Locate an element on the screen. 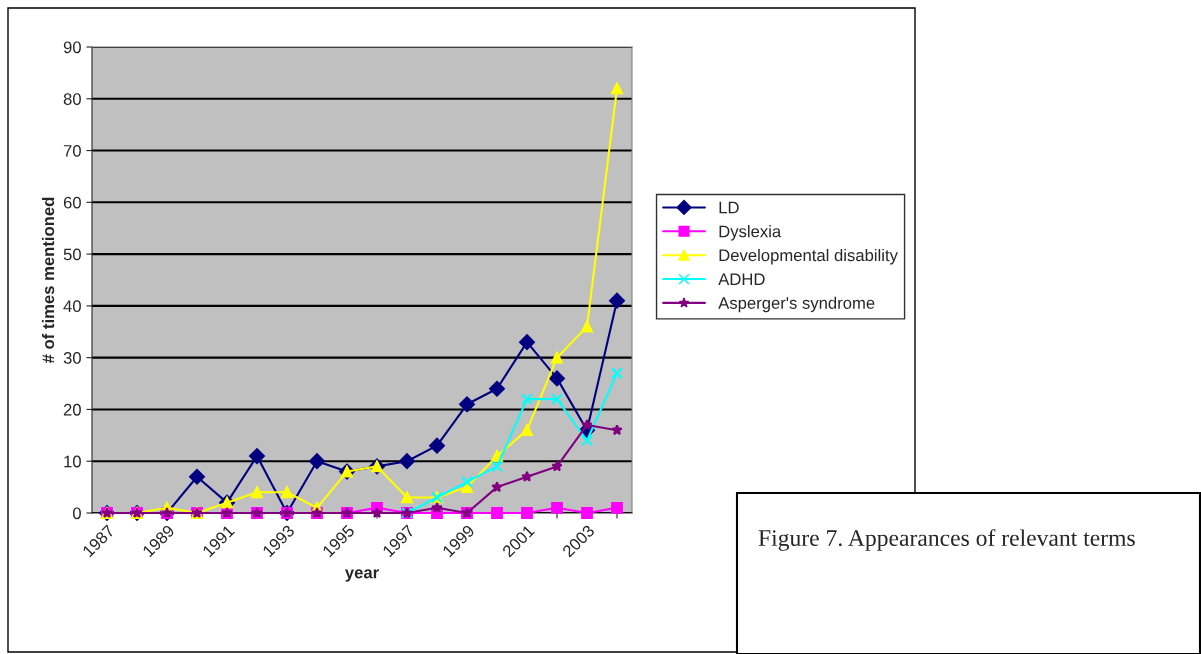  x-axis-title: year is located at coordinates (361, 575).